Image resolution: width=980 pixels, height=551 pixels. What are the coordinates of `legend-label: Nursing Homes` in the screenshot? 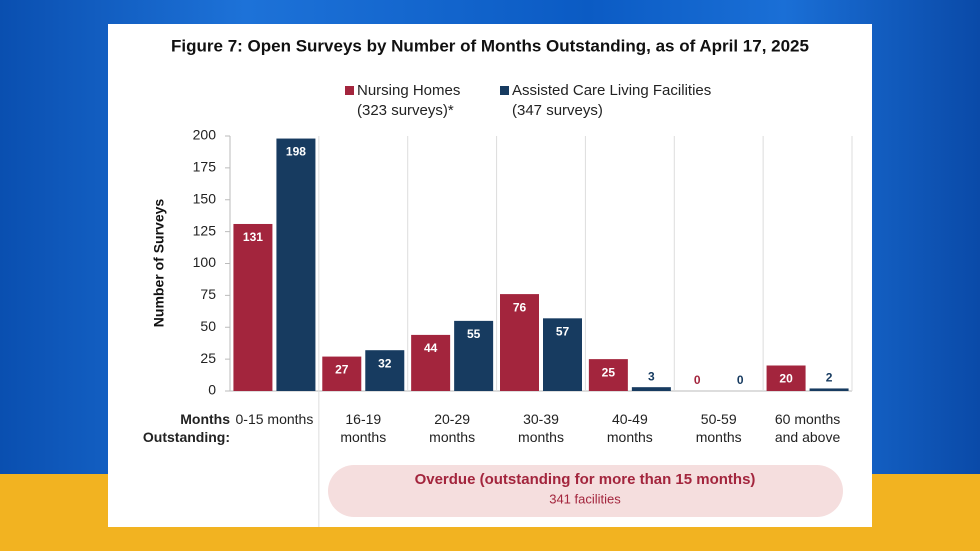 It's located at (408, 90).